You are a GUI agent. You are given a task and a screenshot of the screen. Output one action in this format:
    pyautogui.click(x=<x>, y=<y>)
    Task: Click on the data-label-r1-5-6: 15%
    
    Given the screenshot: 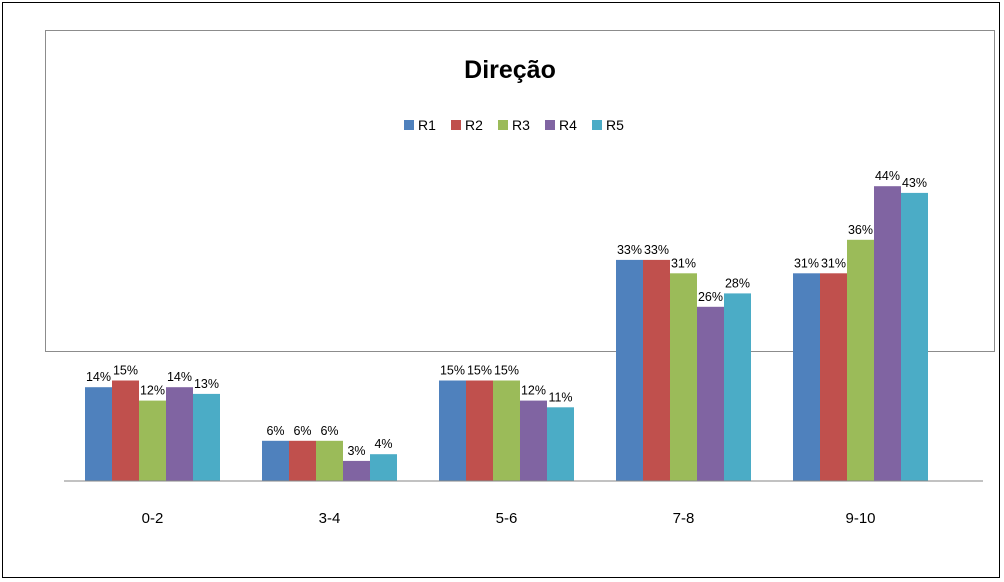 What is the action you would take?
    pyautogui.click(x=452, y=371)
    